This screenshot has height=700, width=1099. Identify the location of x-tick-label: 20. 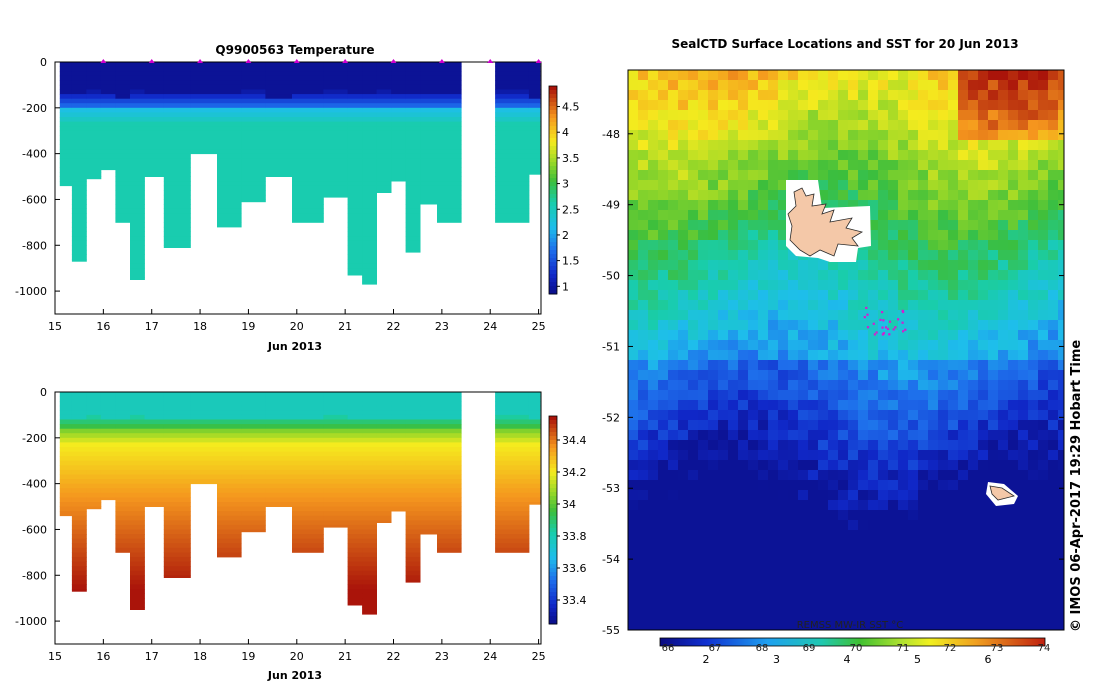
(297, 326).